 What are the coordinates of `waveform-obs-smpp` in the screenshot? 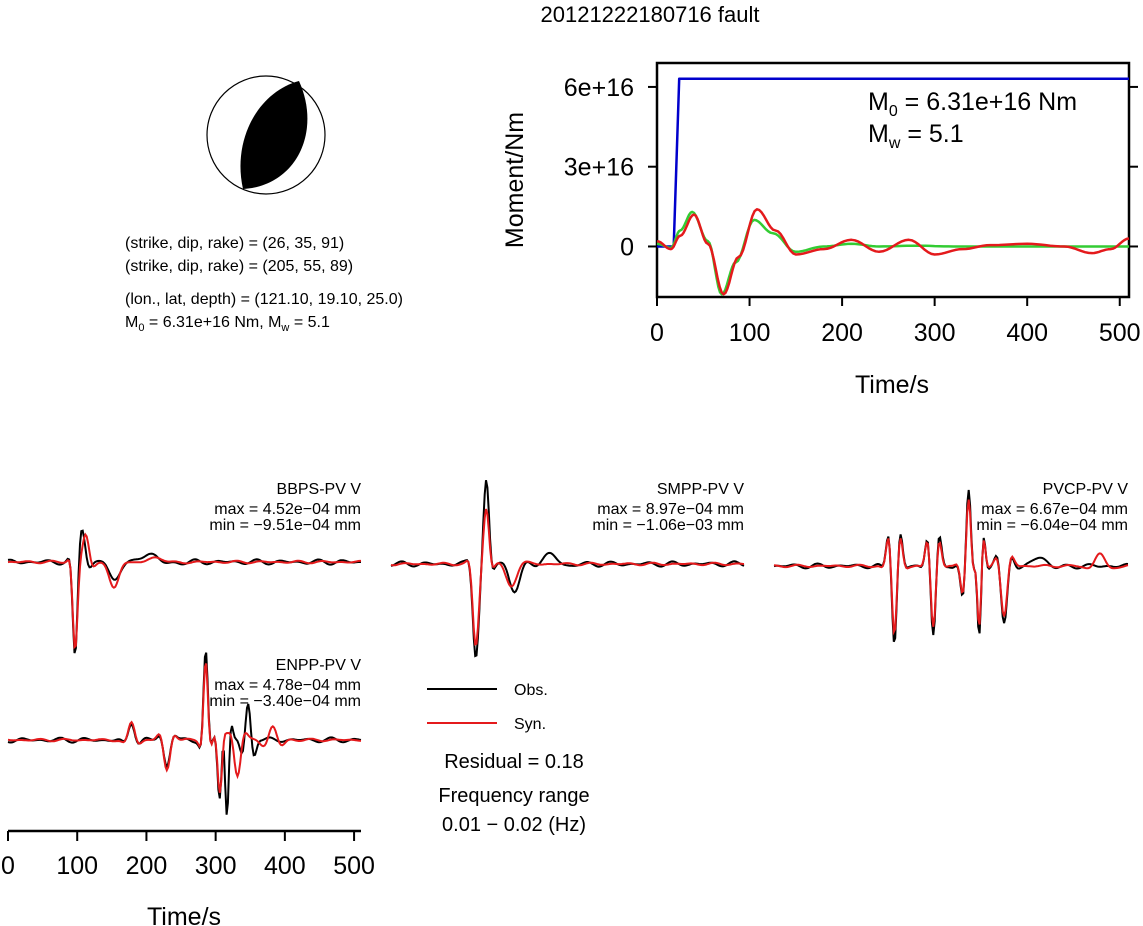 It's located at (567, 569).